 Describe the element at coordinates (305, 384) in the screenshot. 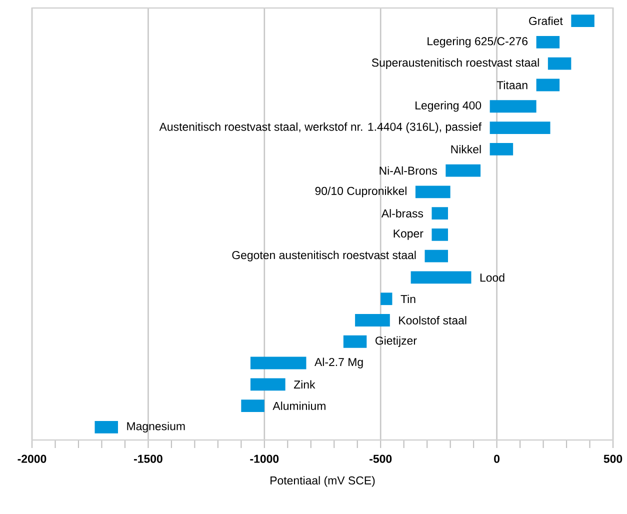

I see `y-tick-label: Zink` at that location.